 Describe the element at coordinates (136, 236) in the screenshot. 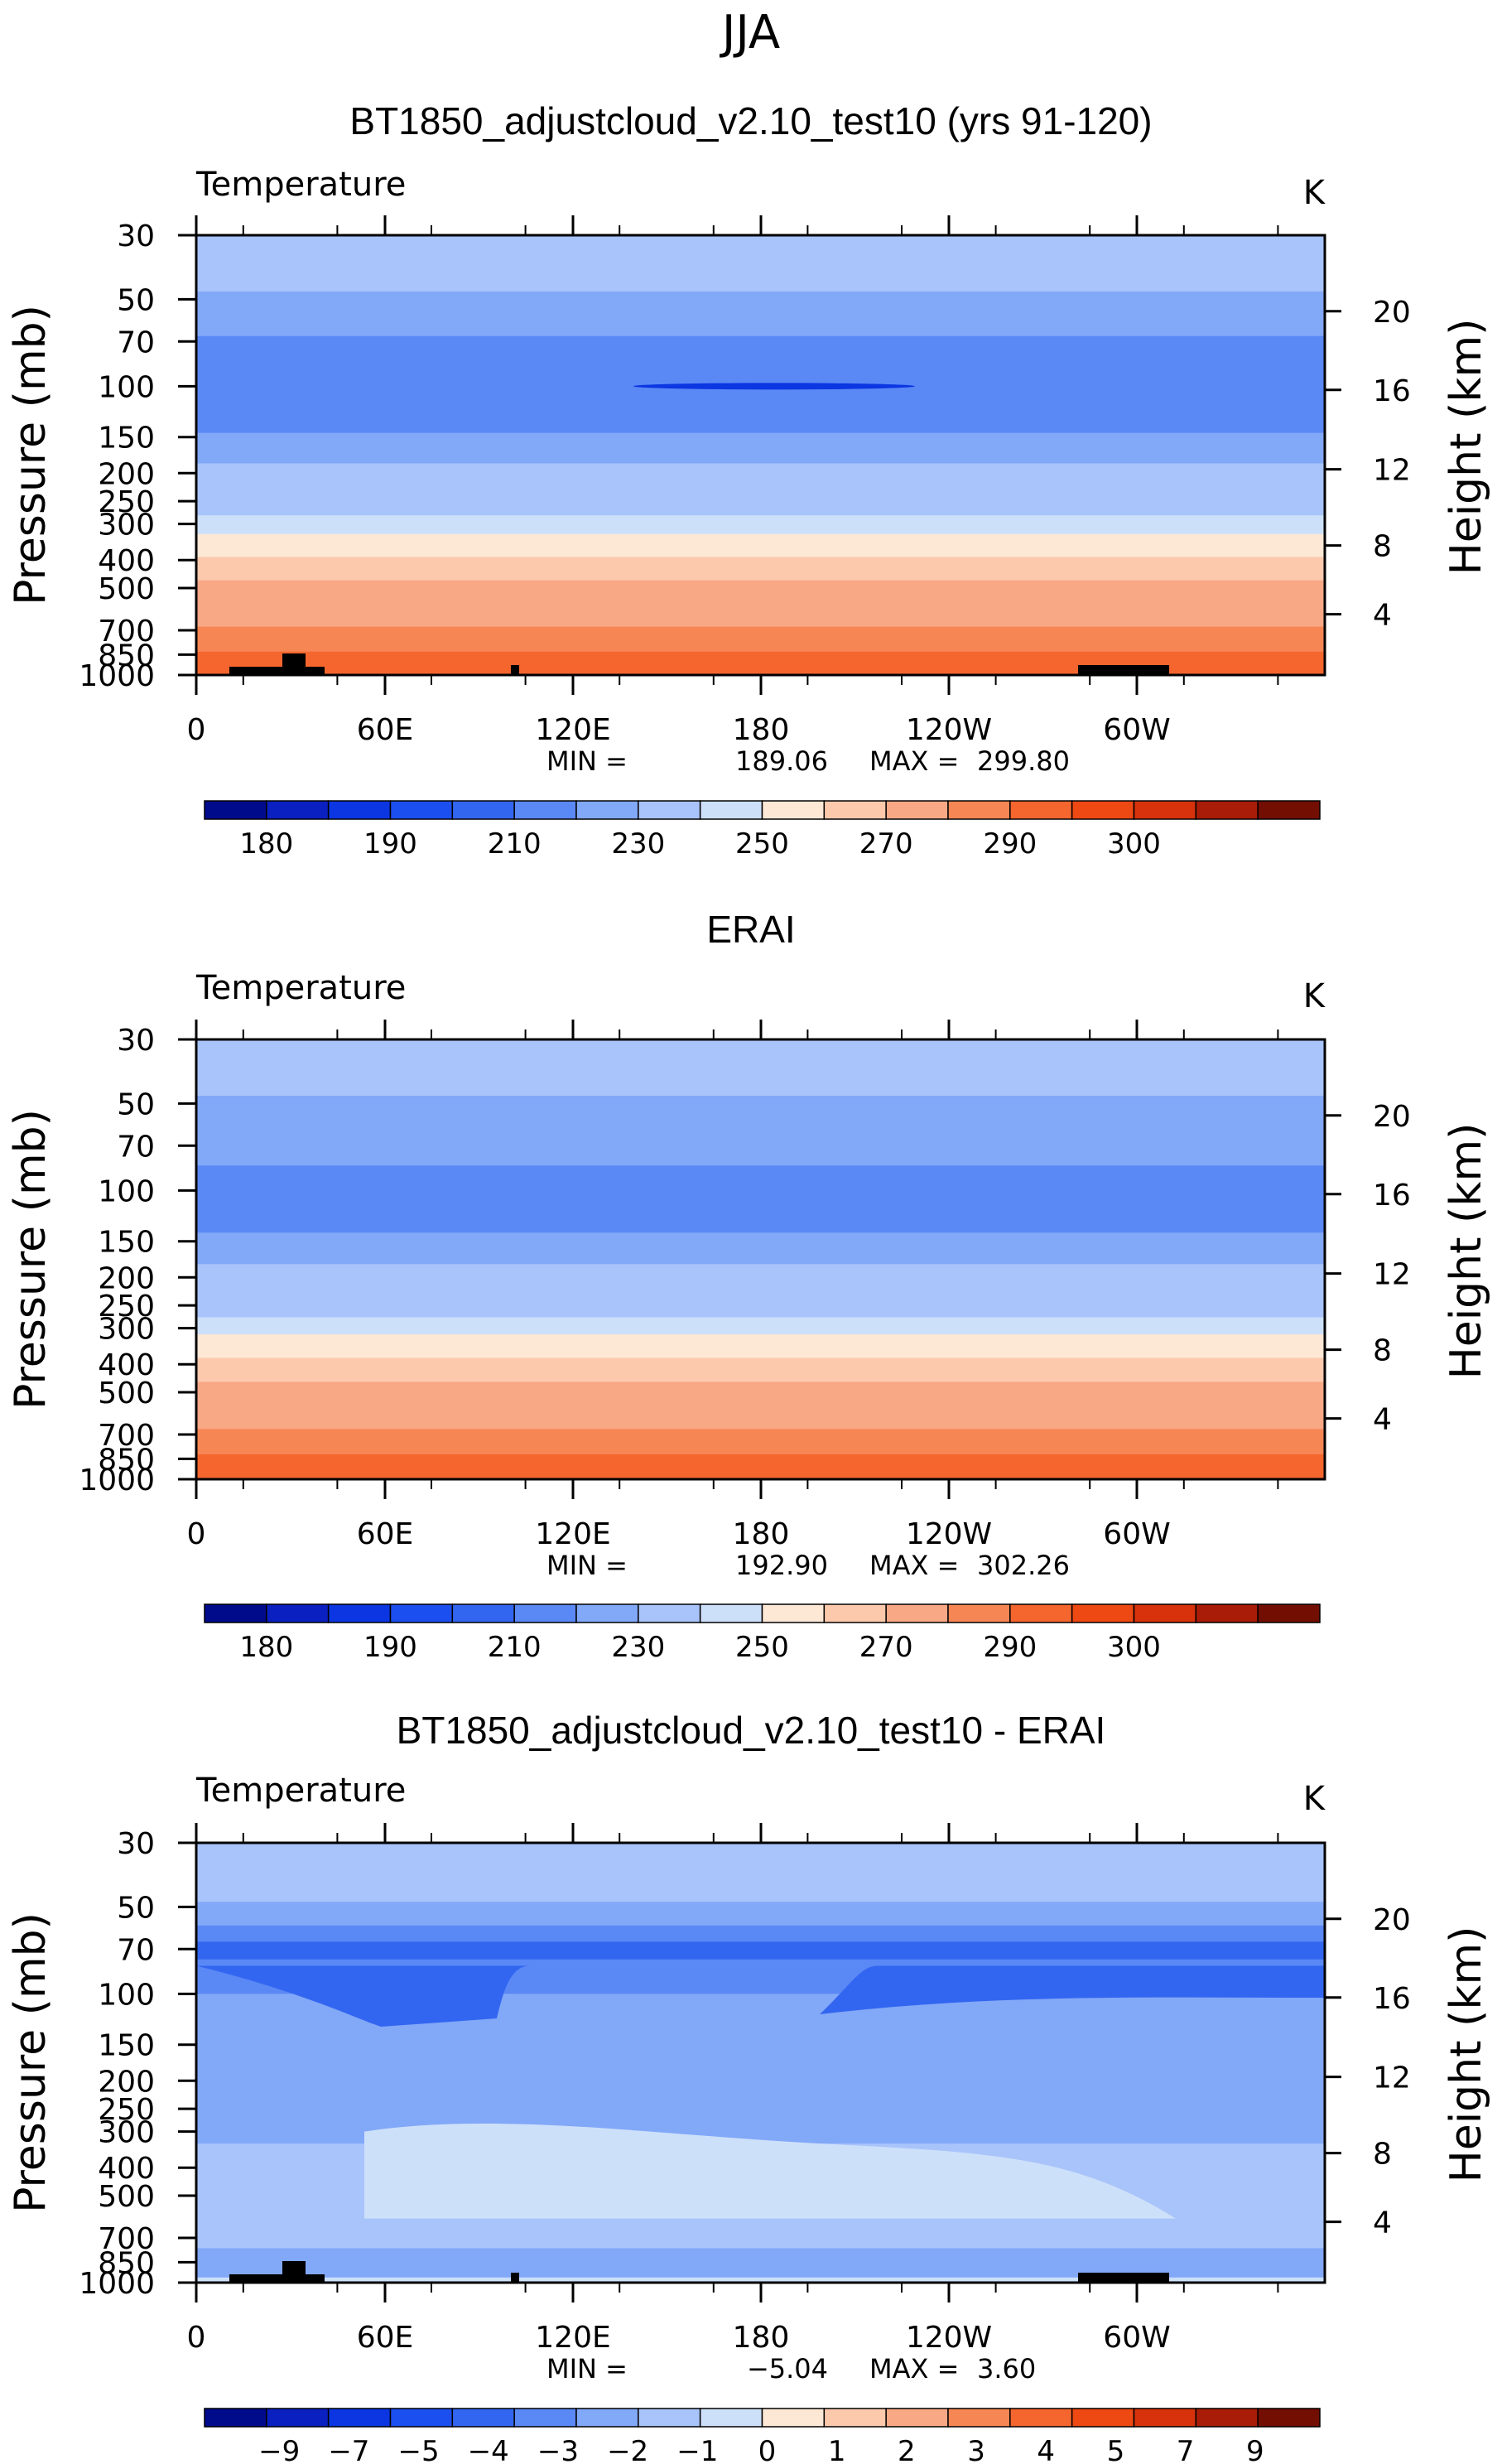

I see `pressure-tick-label: 30` at that location.